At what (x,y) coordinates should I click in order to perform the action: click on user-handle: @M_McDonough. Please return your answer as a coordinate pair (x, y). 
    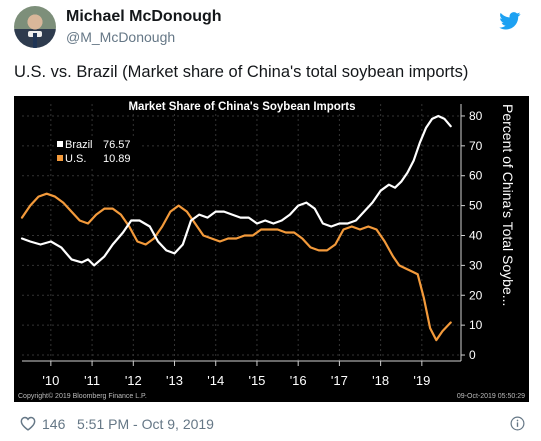
    Looking at the image, I should click on (121, 37).